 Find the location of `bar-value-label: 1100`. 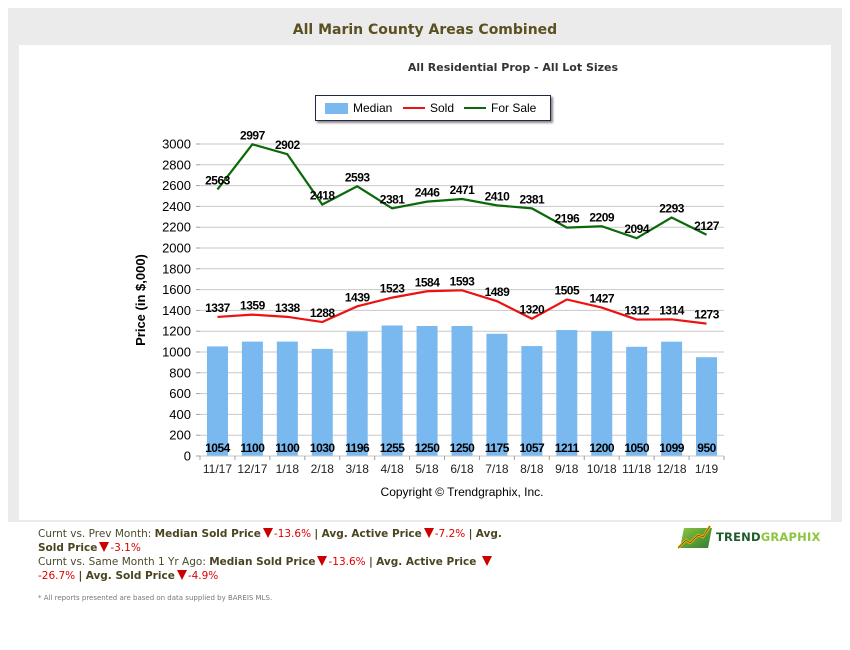

bar-value-label: 1100 is located at coordinates (252, 448).